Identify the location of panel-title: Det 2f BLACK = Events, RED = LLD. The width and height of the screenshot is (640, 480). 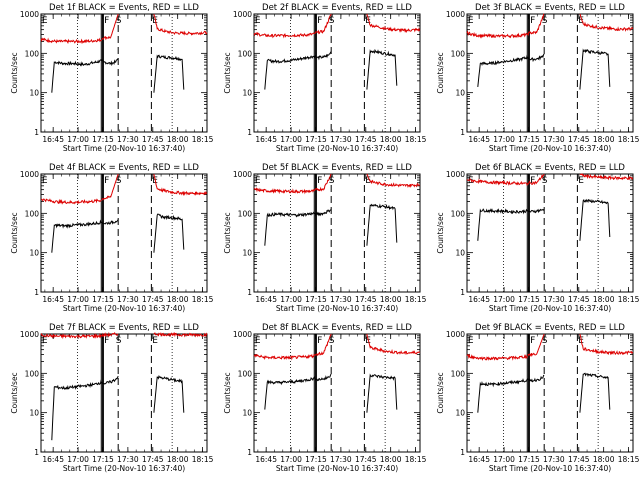
(337, 8).